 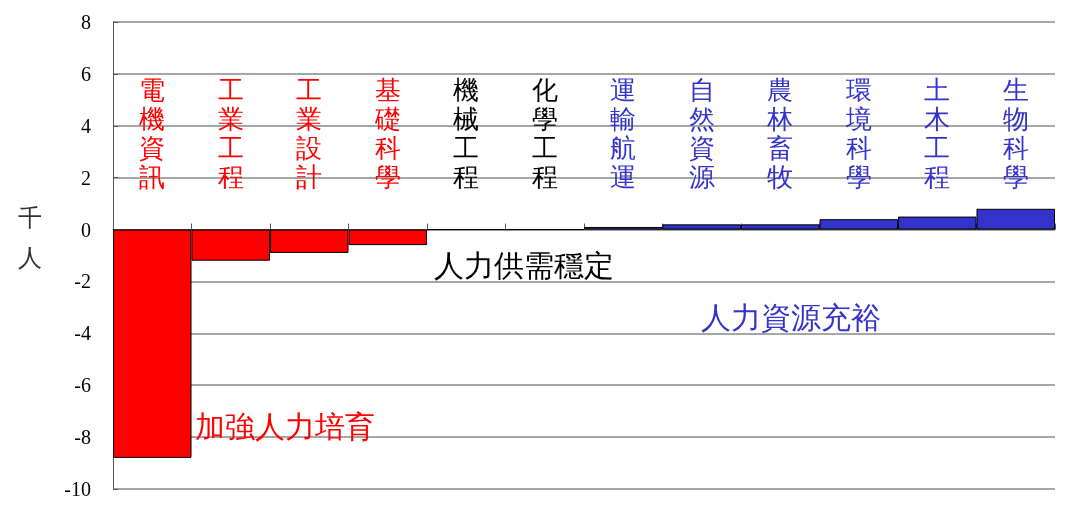 I want to click on y-tick-label: 6, so click(x=86, y=73).